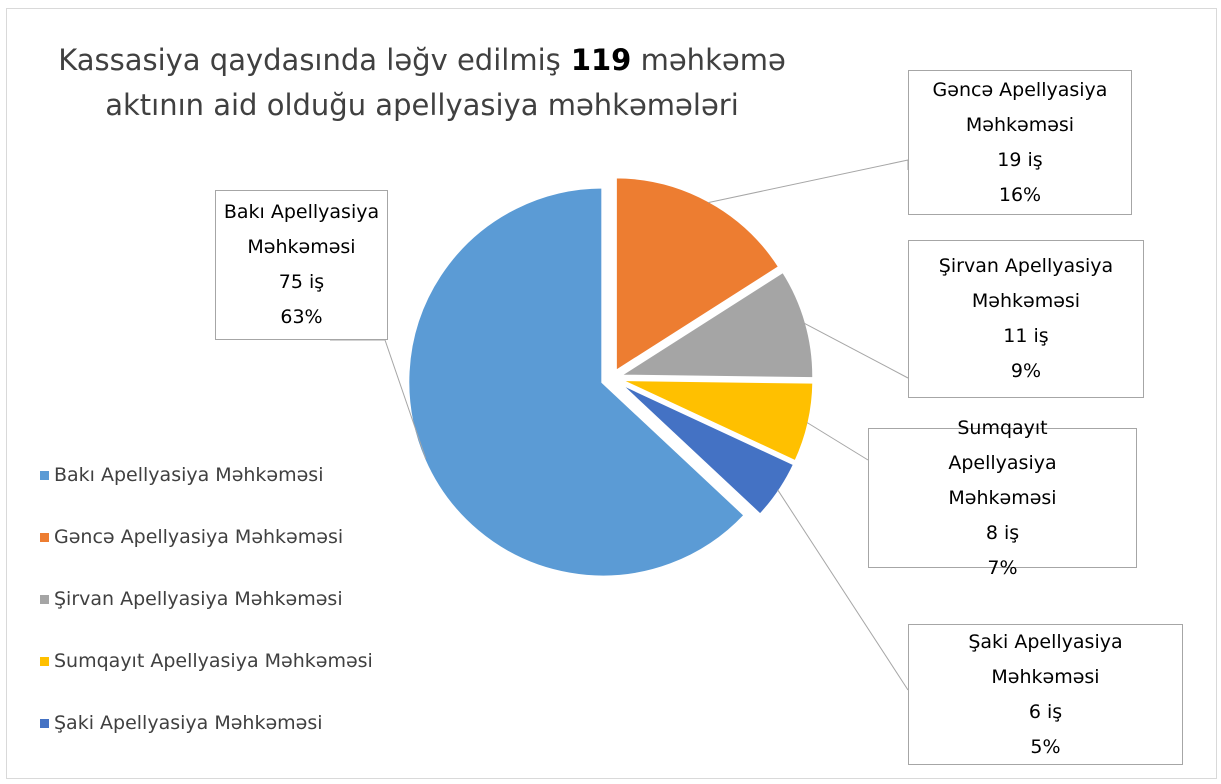 This screenshot has height=784, width=1221. Describe the element at coordinates (198, 599) in the screenshot. I see `legend-label: Şirvan Apellyasiya Məhkəməsi` at that location.